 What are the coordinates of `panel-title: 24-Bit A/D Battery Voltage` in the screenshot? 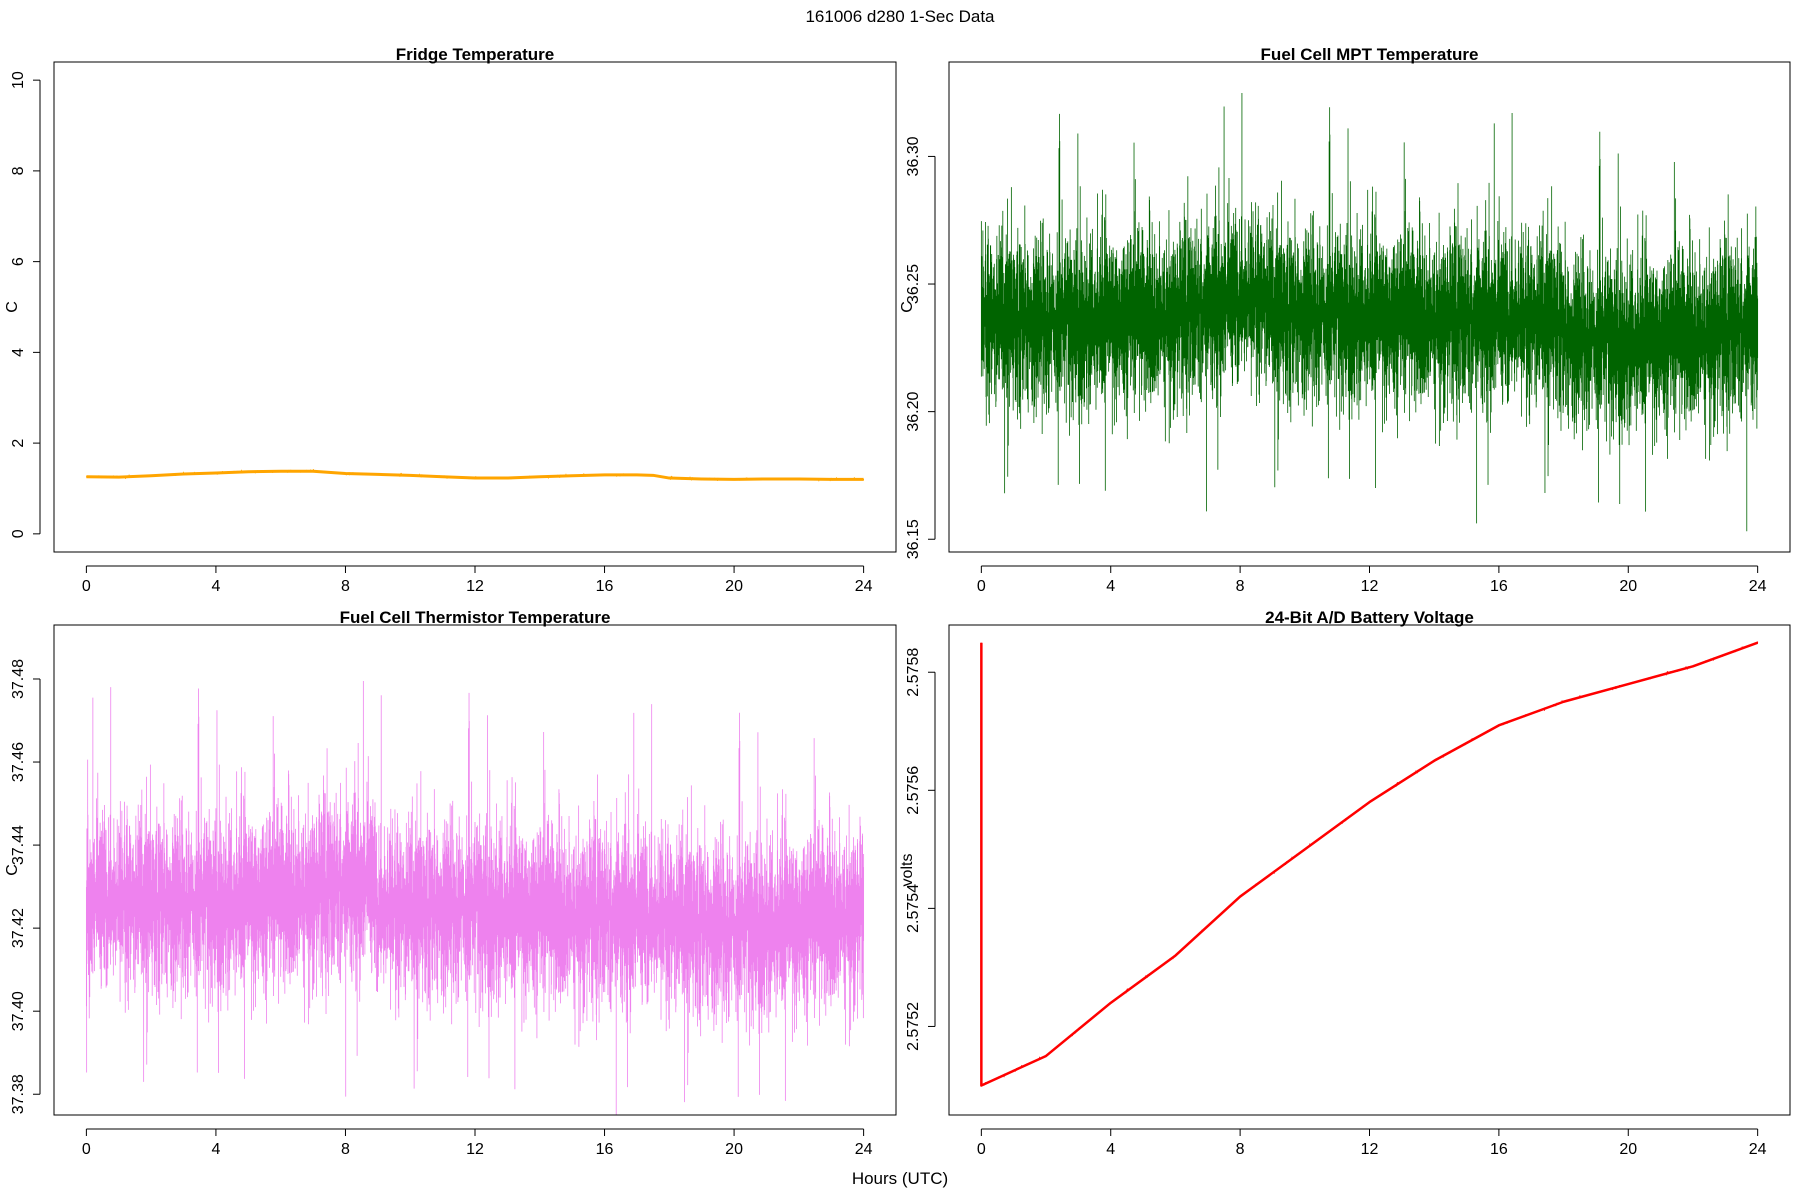 It's located at (1369, 617).